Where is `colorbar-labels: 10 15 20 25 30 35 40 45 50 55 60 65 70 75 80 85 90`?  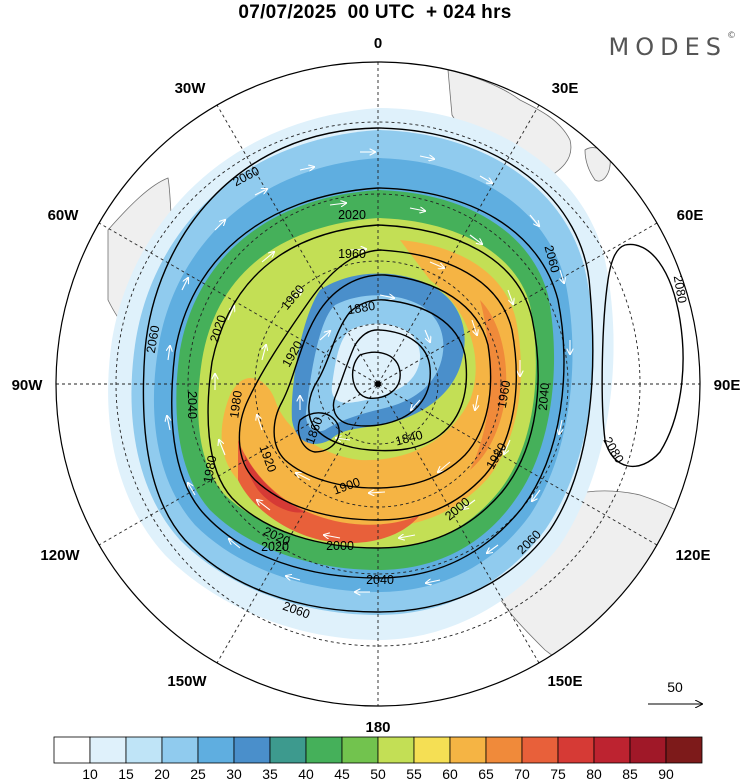
colorbar-labels: 10 15 20 25 30 35 40 45 50 55 60 65 70 75 80 85 90 is located at coordinates (378, 774).